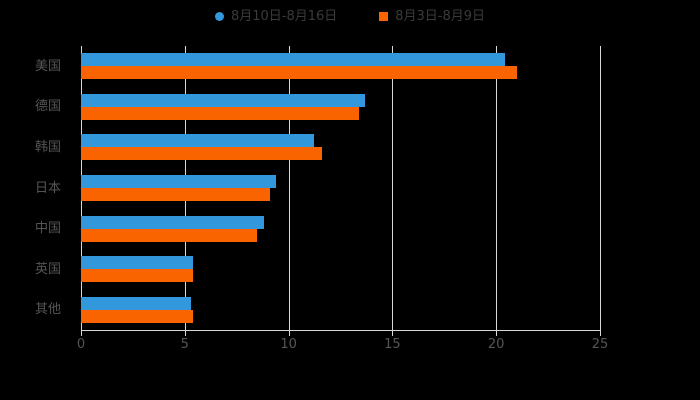  I want to click on legend-item-series-a: 8月10日-8月16日, so click(276, 16).